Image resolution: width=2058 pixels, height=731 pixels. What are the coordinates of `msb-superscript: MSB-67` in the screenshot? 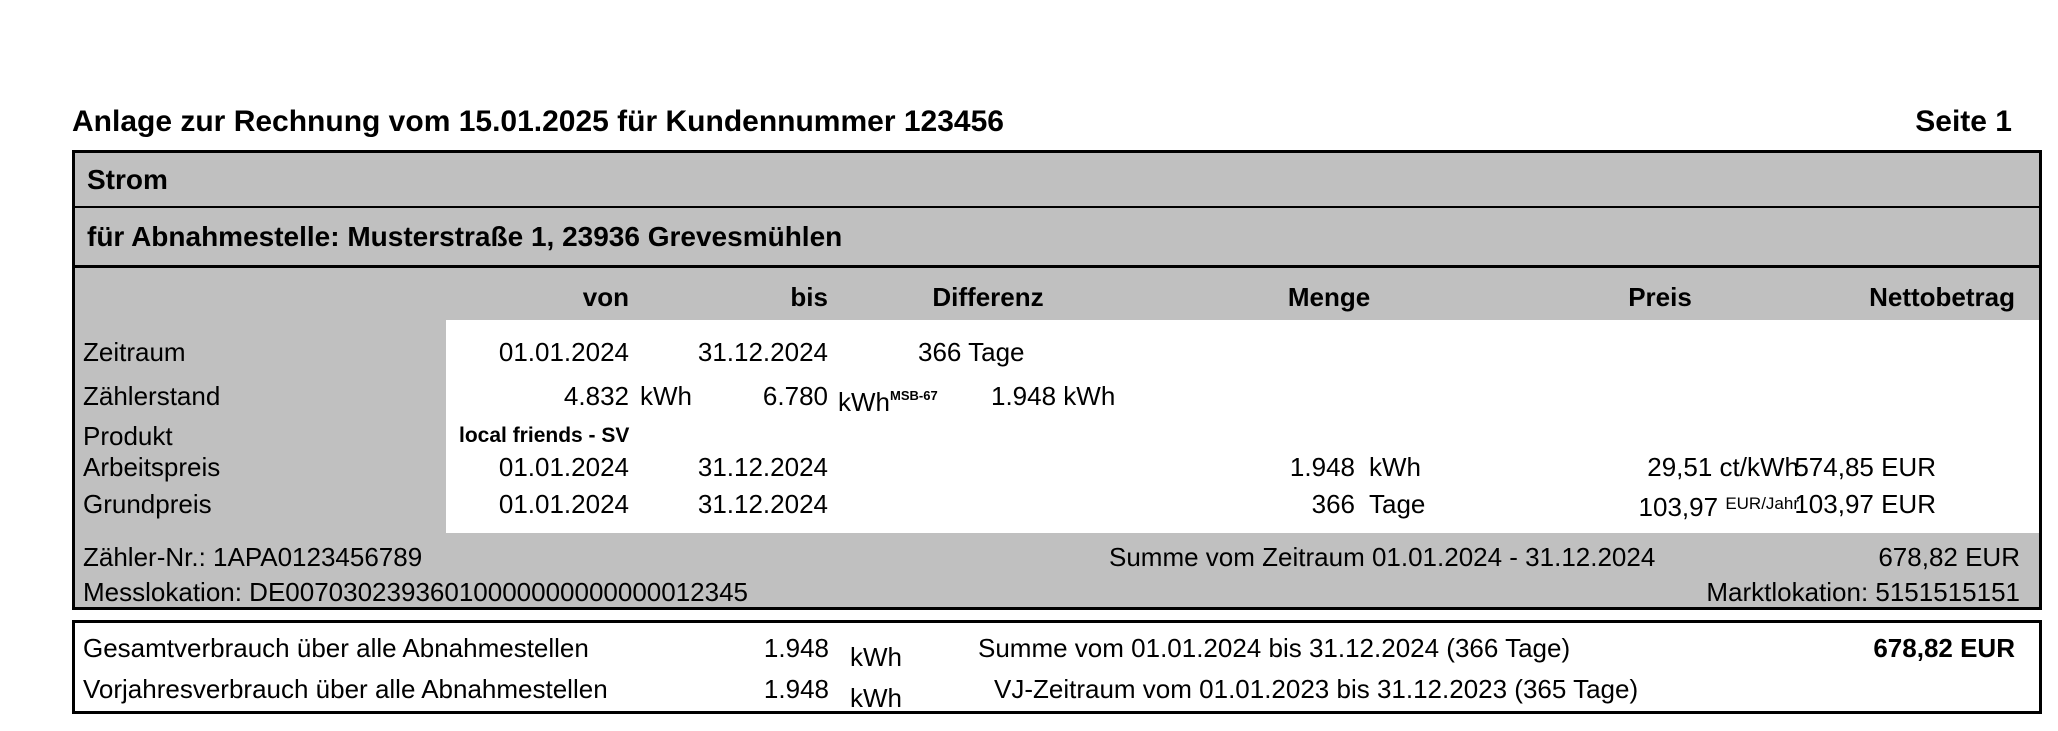 It's located at (914, 395).